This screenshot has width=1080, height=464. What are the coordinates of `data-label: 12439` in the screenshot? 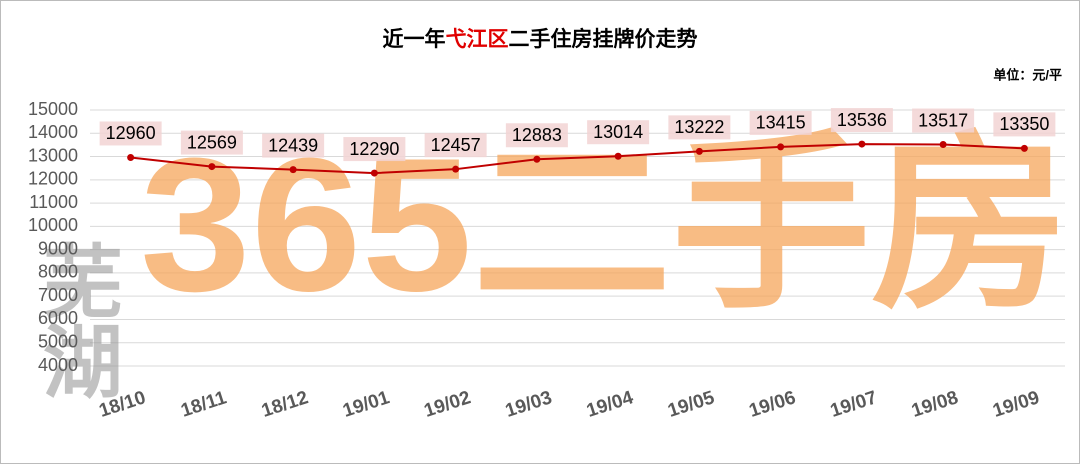 It's located at (293, 145).